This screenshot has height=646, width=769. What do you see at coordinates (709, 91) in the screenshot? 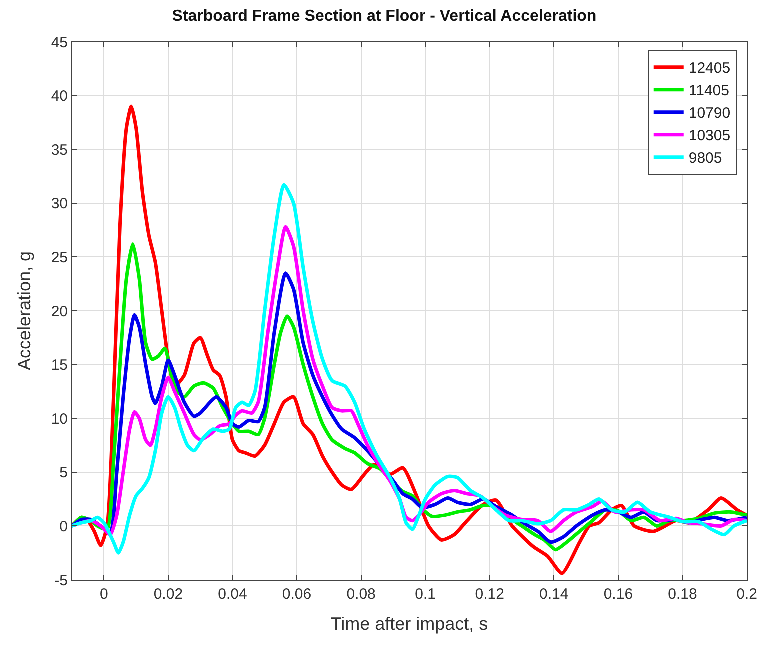
I see `legend-label: 11405` at bounding box center [709, 91].